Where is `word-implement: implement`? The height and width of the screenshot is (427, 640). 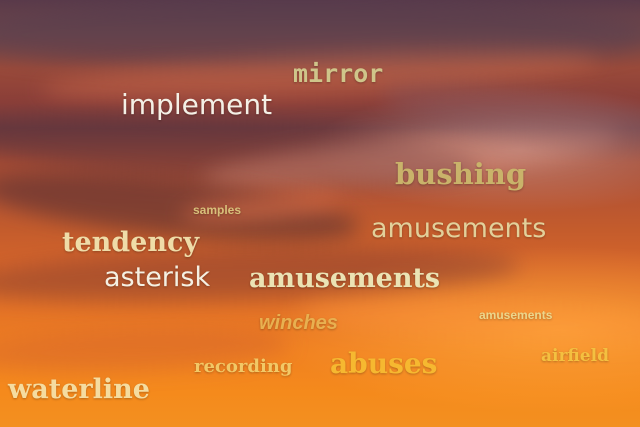 word-implement: implement is located at coordinates (197, 104).